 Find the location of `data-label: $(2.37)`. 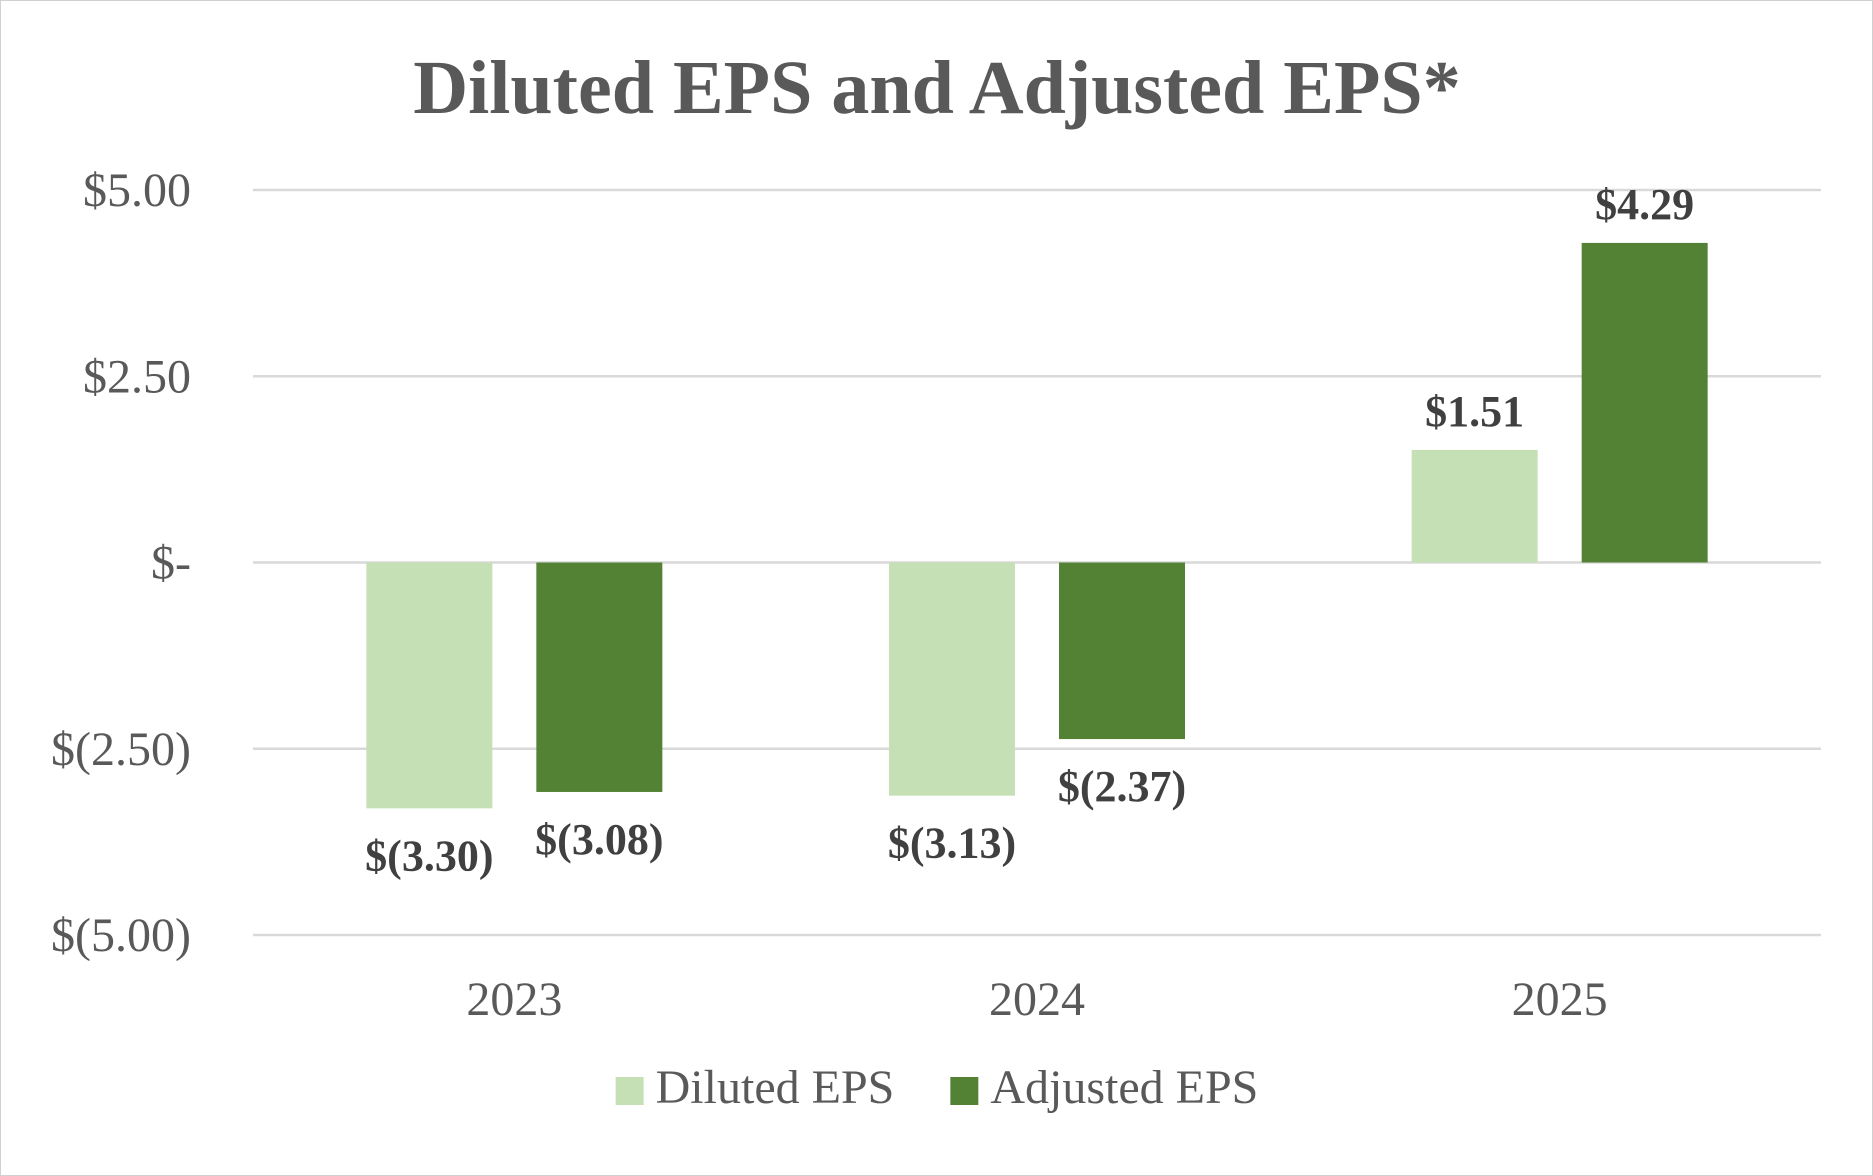

data-label: $(2.37) is located at coordinates (1122, 786).